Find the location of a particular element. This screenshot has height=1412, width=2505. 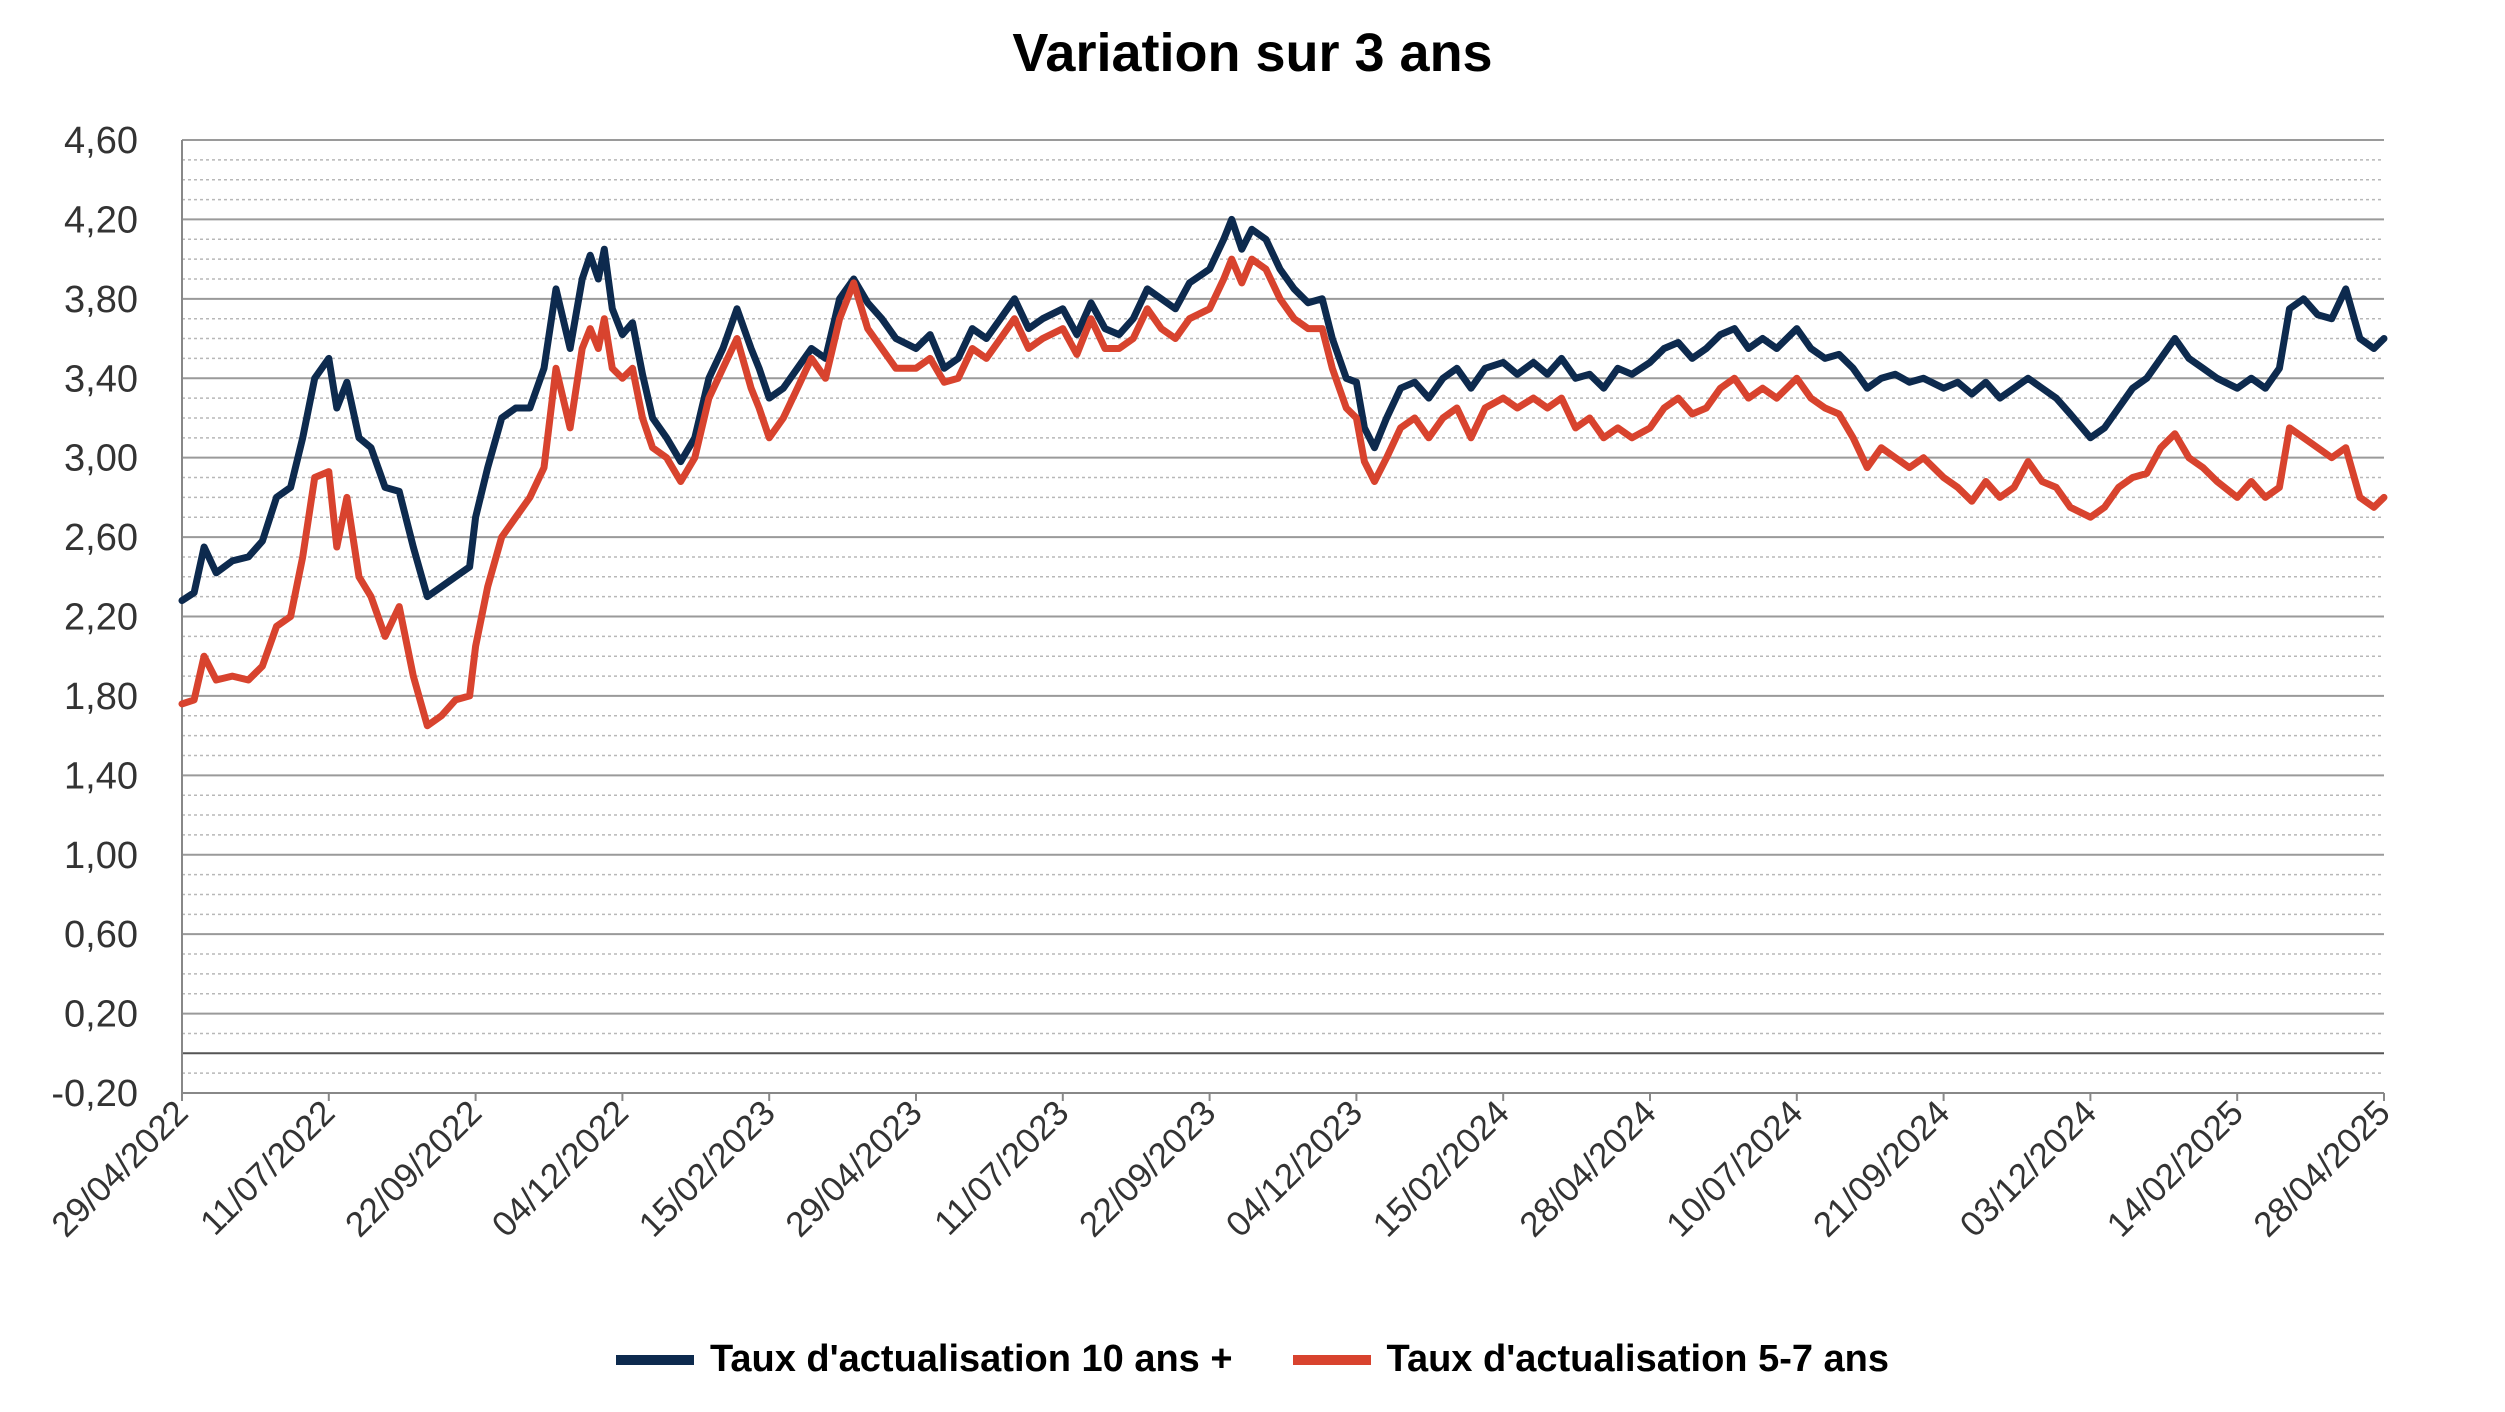

x-tick-label: 28/04/2024 is located at coordinates (1587, 1168).